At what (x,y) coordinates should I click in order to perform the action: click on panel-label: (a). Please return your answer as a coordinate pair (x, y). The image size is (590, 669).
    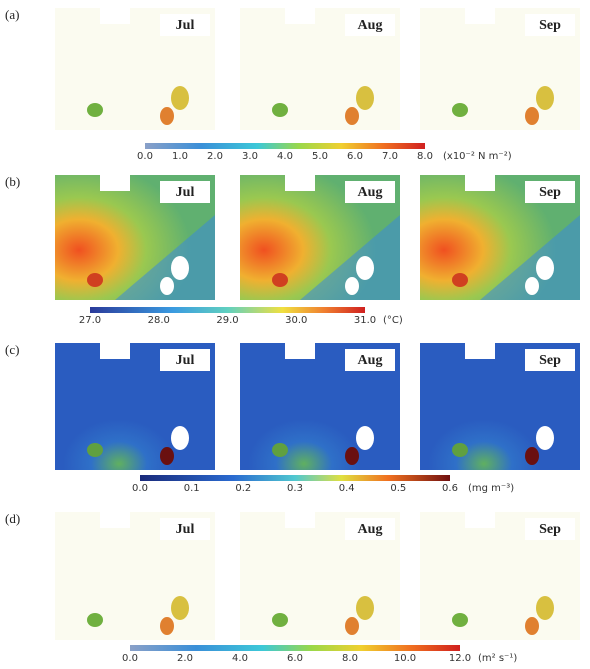
    Looking at the image, I should click on (12, 14).